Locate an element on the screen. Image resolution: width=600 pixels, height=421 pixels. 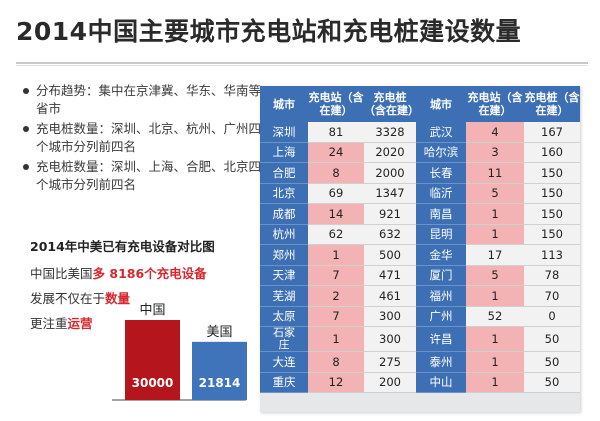
cell-stations-right: 11 is located at coordinates (495, 173).